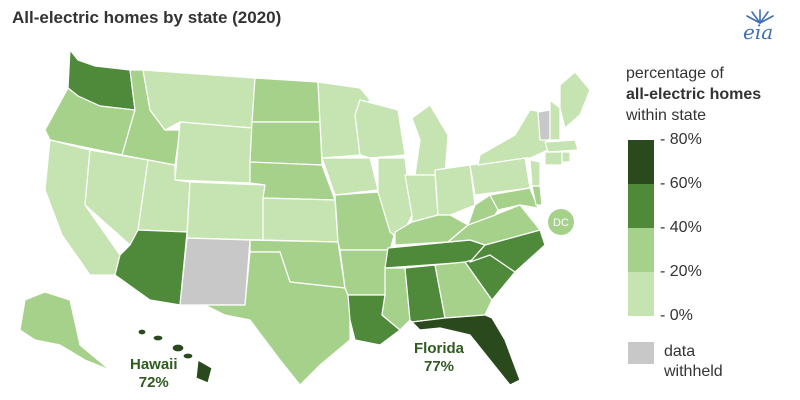 This screenshot has width=800, height=400. What do you see at coordinates (535, 173) in the screenshot?
I see `state-new-jersey` at bounding box center [535, 173].